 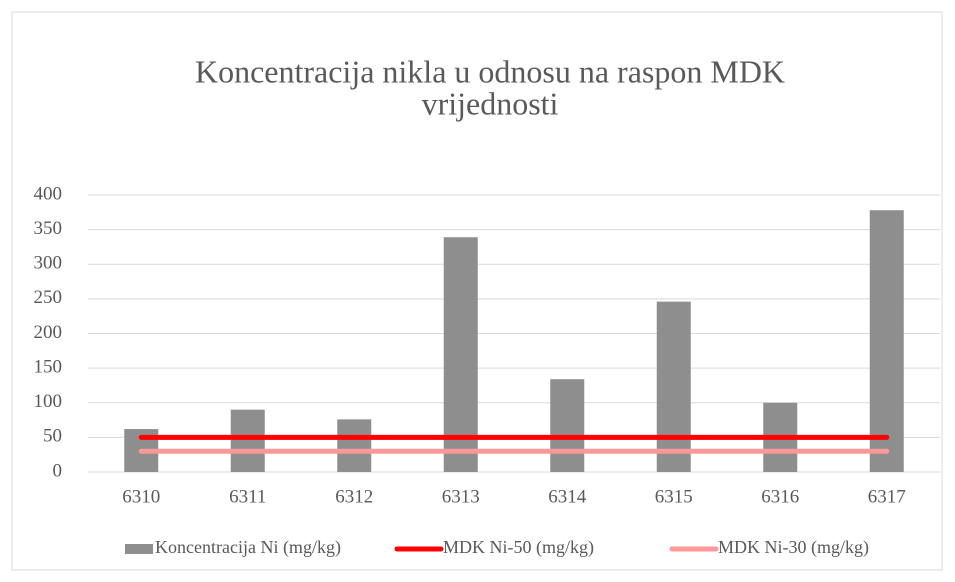 I want to click on x-tick-label: 6317, so click(x=887, y=496).